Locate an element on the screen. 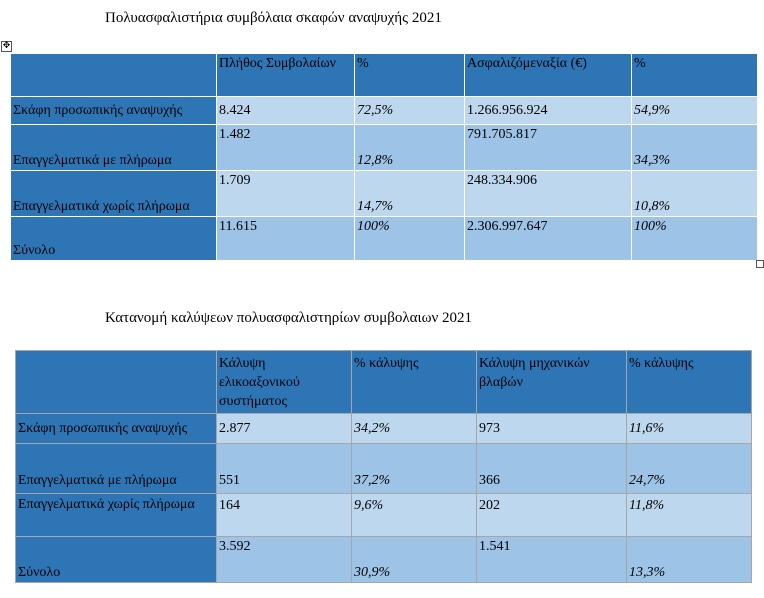  cell-shaft: 164 is located at coordinates (284, 515).